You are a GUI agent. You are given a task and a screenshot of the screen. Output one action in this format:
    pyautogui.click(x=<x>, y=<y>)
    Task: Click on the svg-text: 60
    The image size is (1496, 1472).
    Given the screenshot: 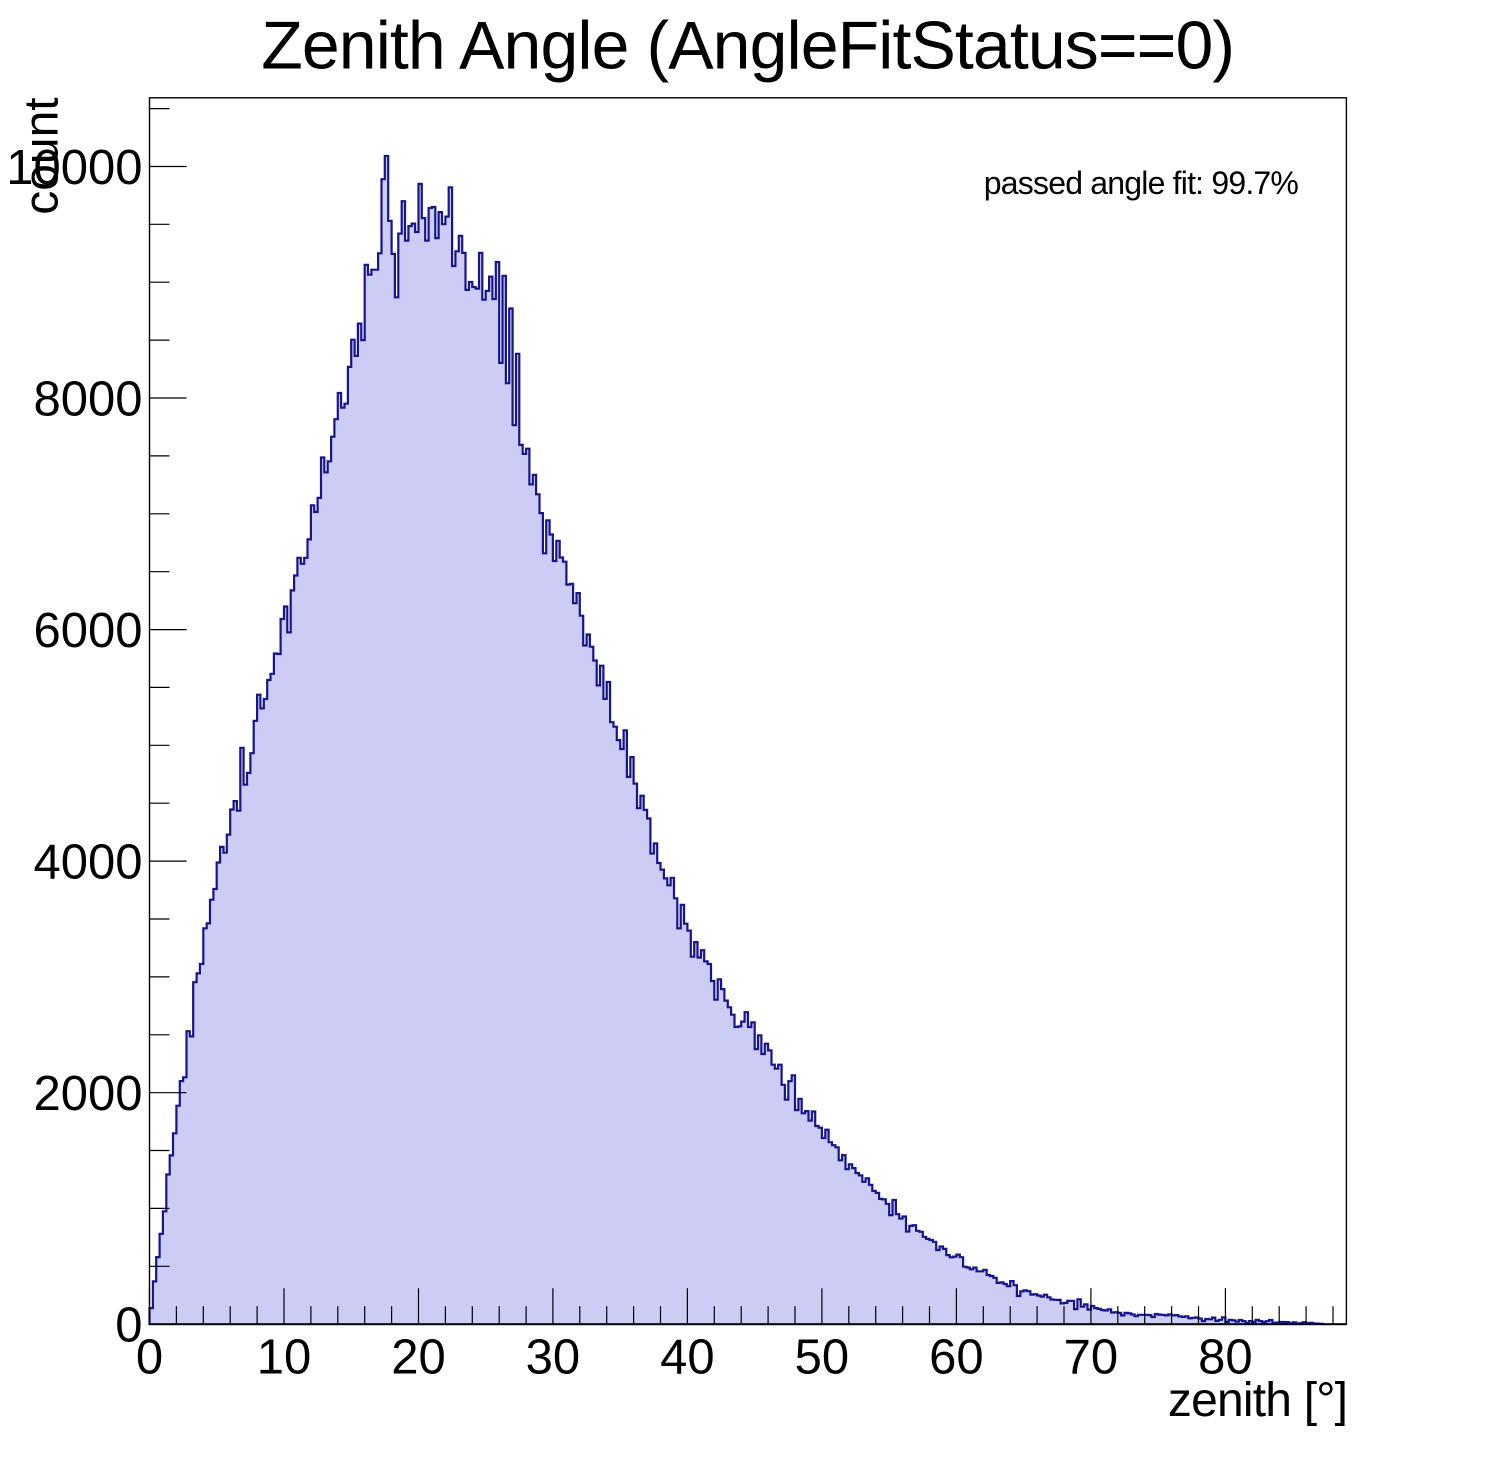 What is the action you would take?
    pyautogui.click(x=956, y=1357)
    